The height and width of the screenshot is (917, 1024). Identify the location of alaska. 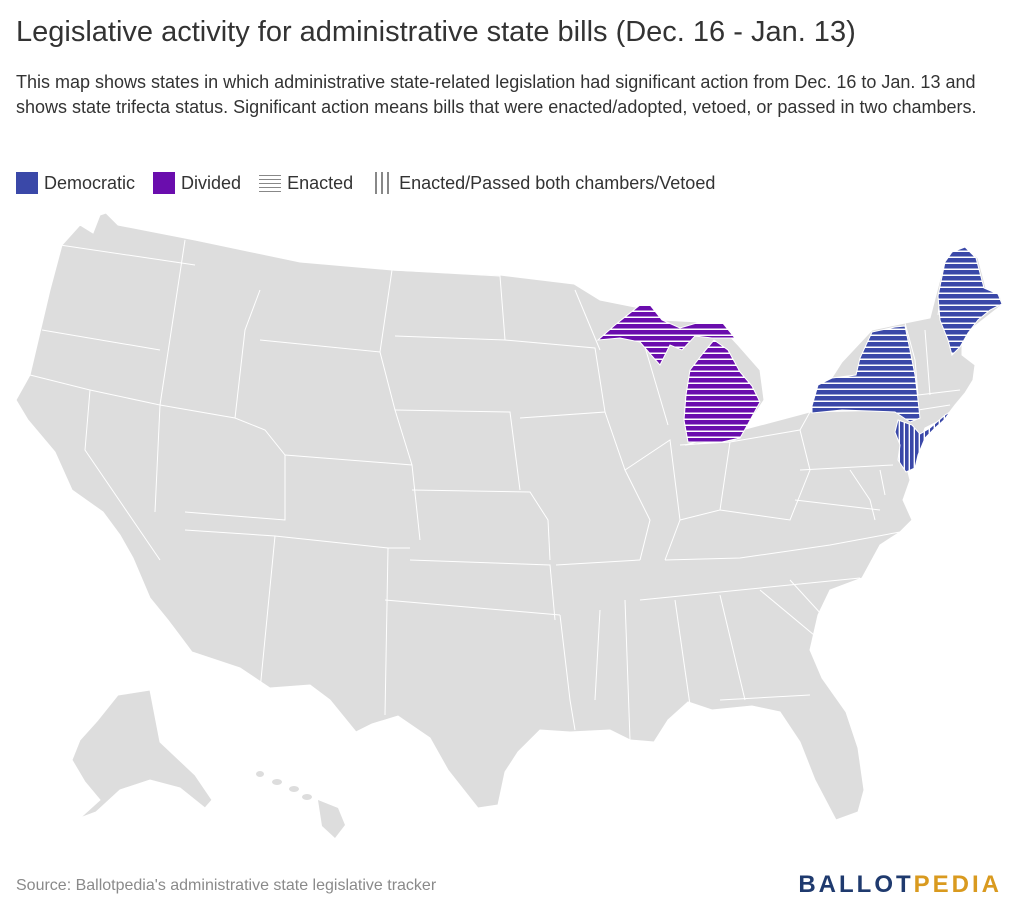
(142, 754).